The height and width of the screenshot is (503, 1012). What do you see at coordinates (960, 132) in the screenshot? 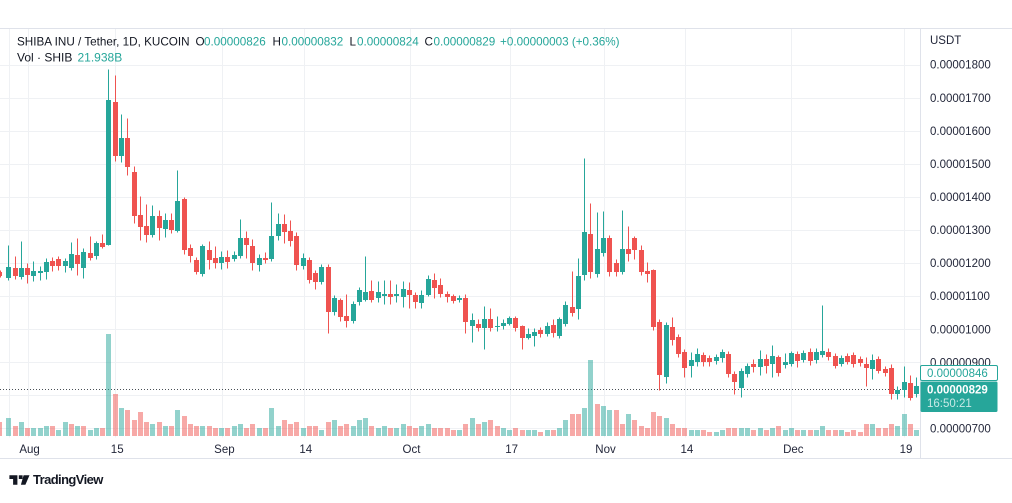
I see `svg-text: 0.00001600` at bounding box center [960, 132].